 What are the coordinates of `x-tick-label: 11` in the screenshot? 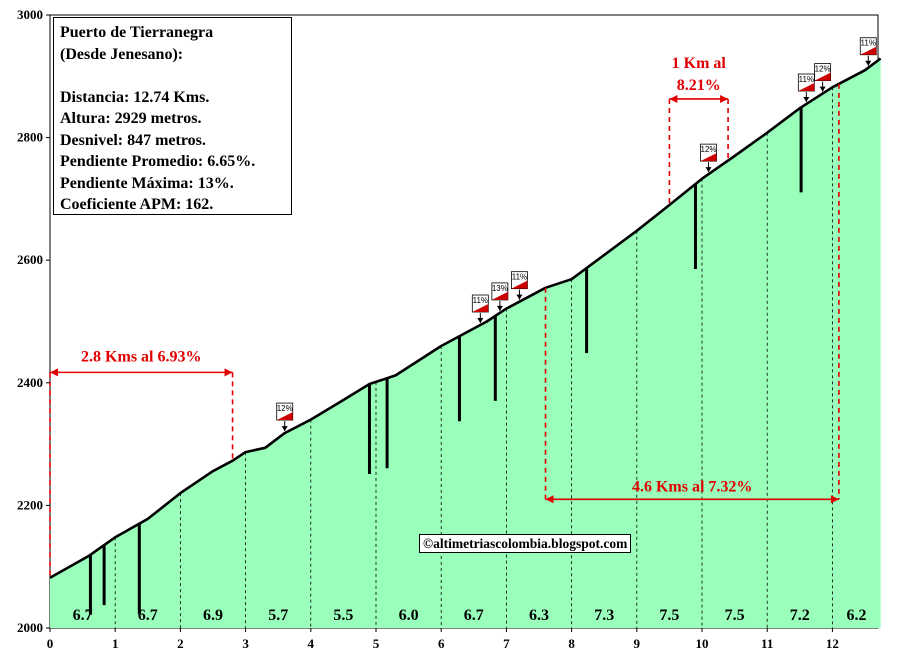 It's located at (767, 643).